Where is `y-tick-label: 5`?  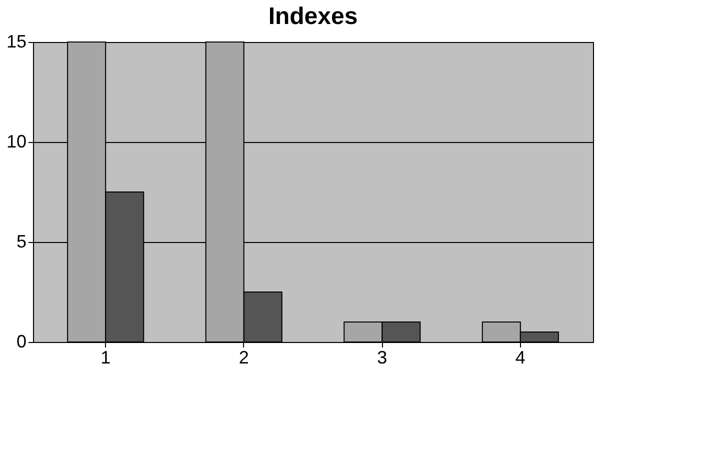
y-tick-label: 5 is located at coordinates (21, 242).